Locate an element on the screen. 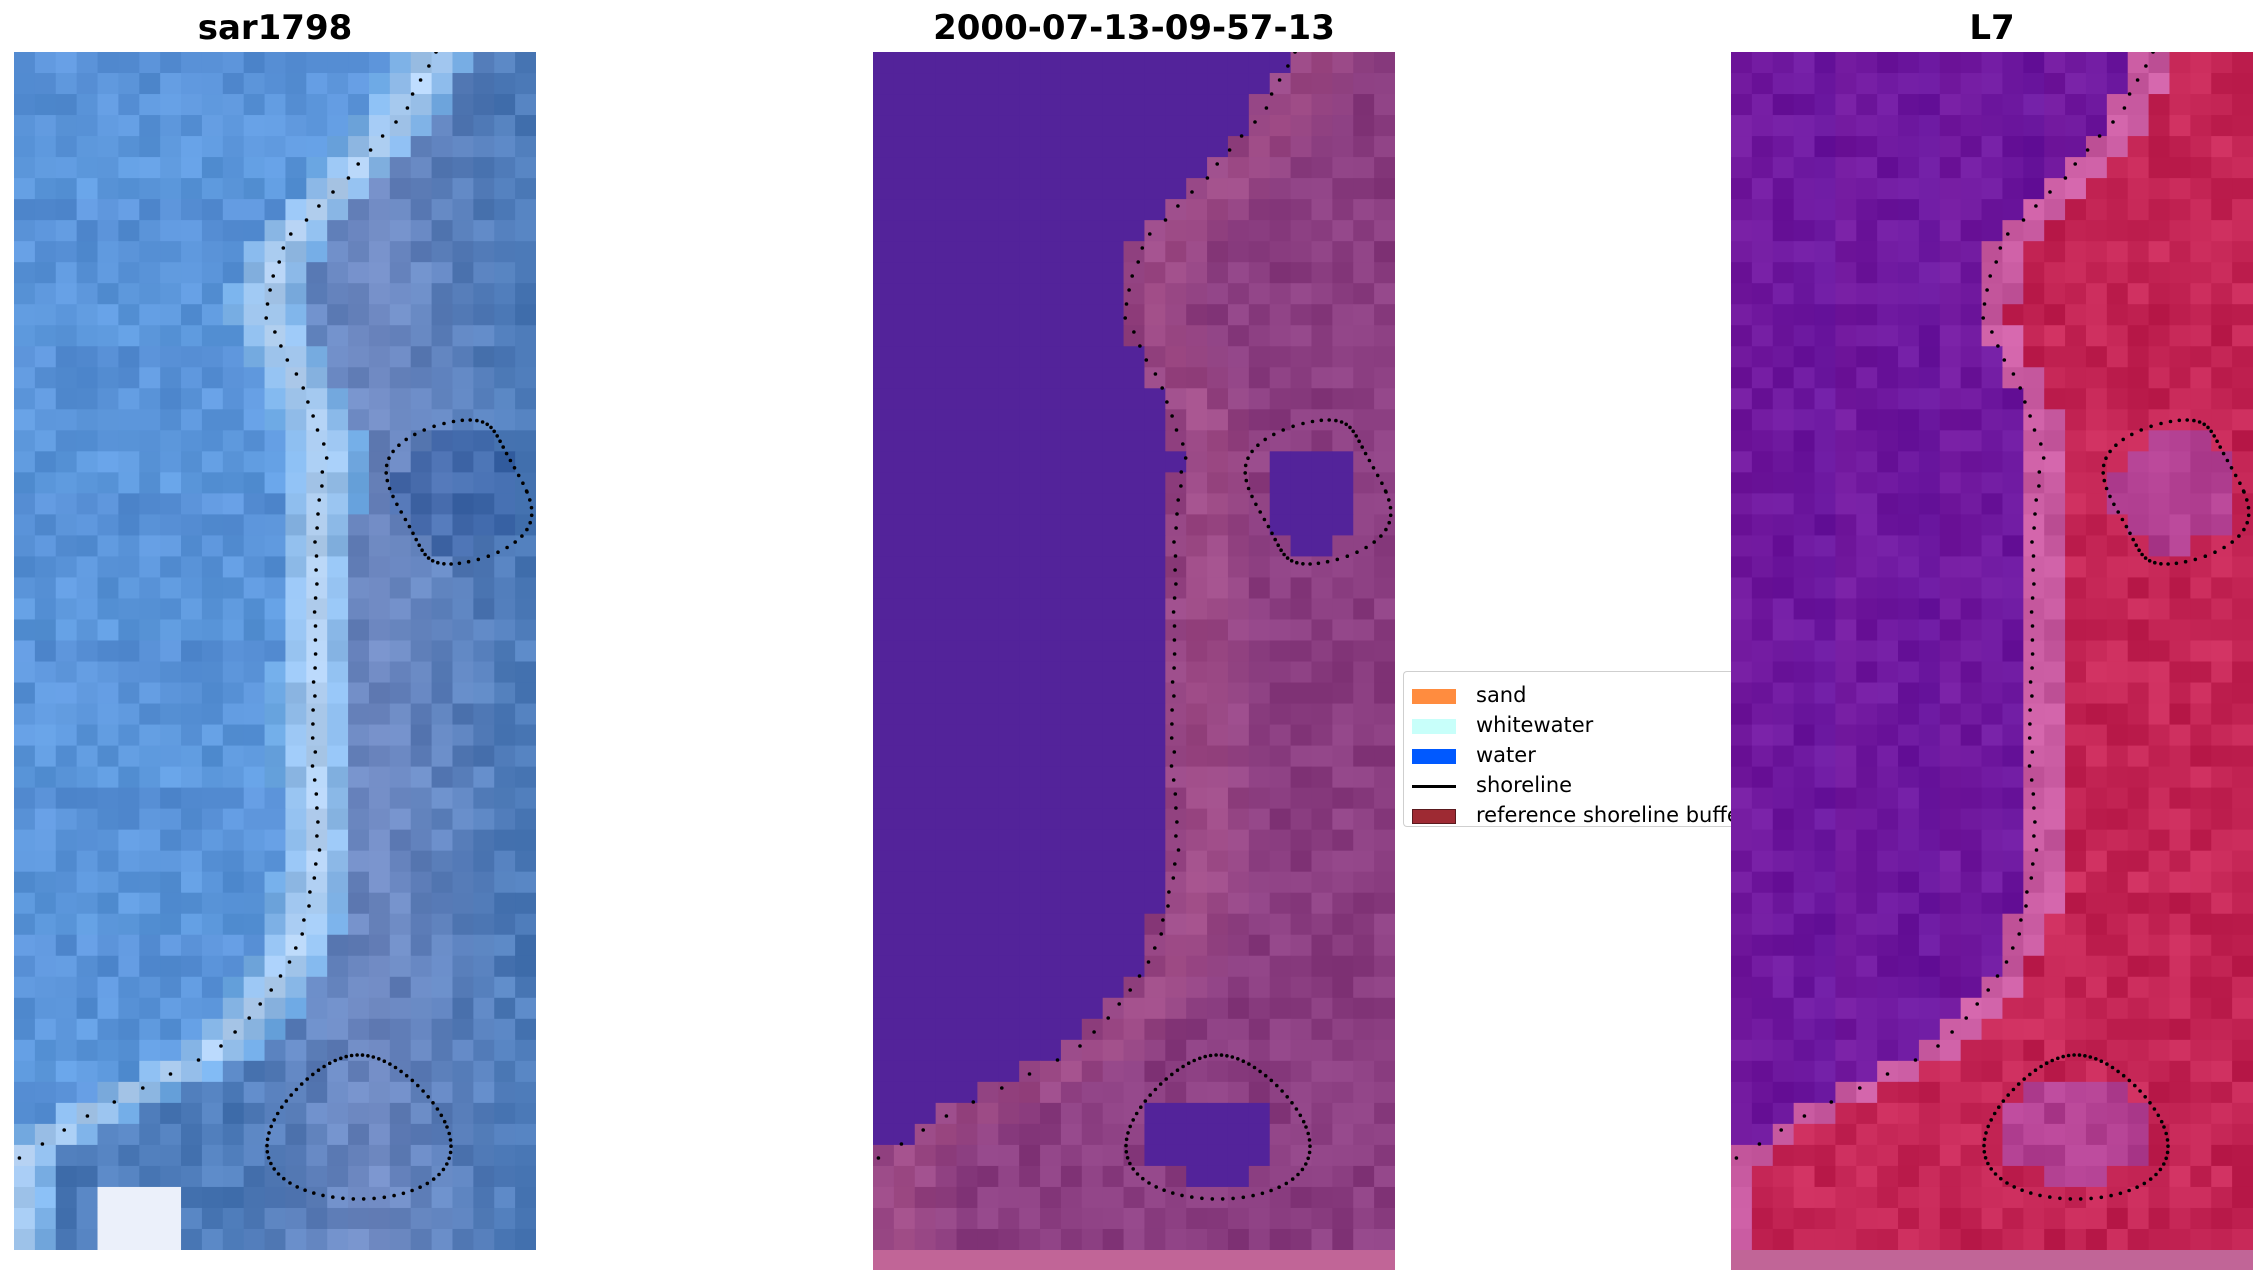 The image size is (2266, 1283). legend-item-reference-shoreline-buffer: reference shoreline buffer is located at coordinates (1571, 813).